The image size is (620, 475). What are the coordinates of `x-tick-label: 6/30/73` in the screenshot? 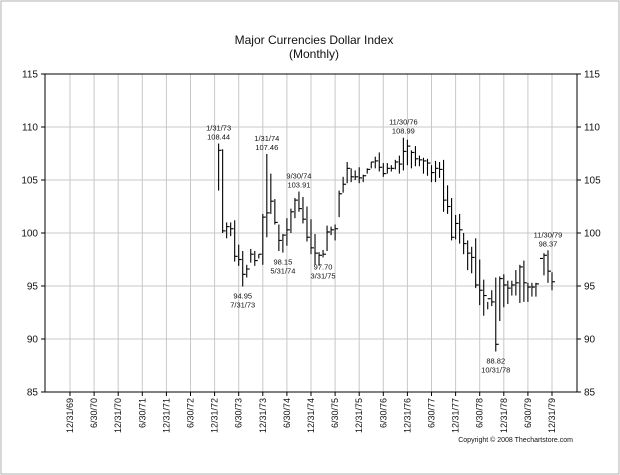 It's located at (239, 413).